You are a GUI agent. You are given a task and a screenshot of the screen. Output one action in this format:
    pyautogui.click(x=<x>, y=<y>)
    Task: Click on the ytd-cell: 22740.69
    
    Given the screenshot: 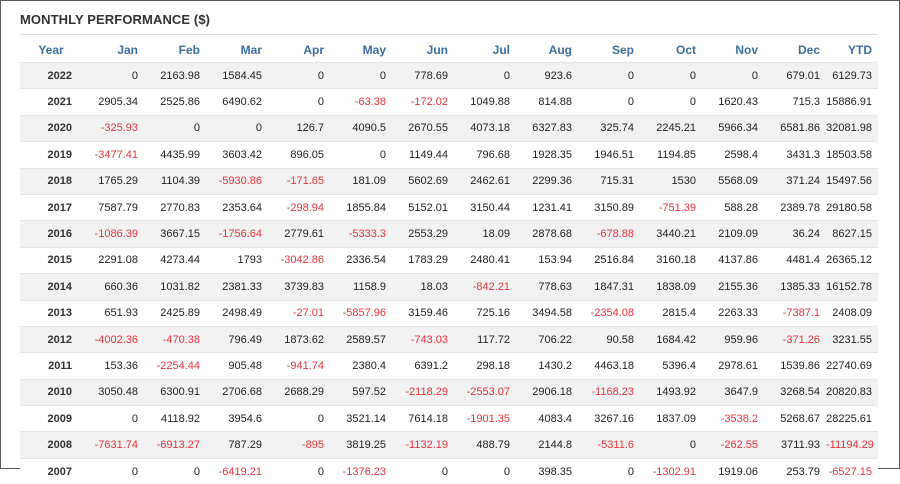 What is the action you would take?
    pyautogui.click(x=852, y=366)
    